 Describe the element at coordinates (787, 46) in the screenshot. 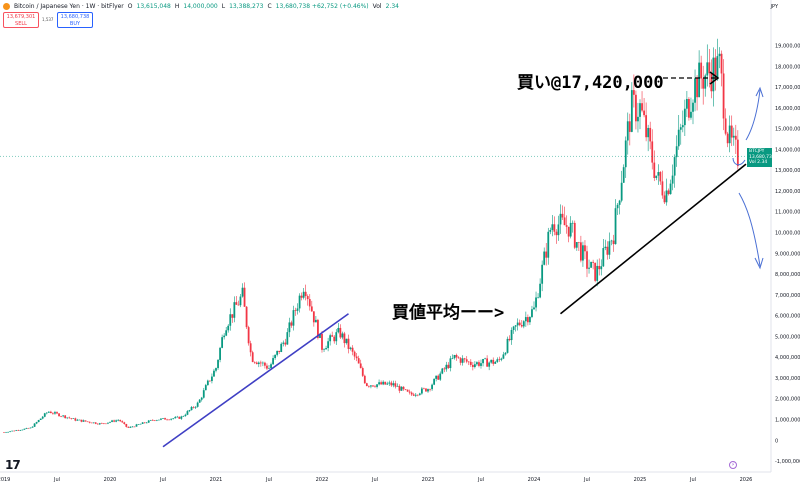

I see `y-tick-label: 19,000,000` at that location.